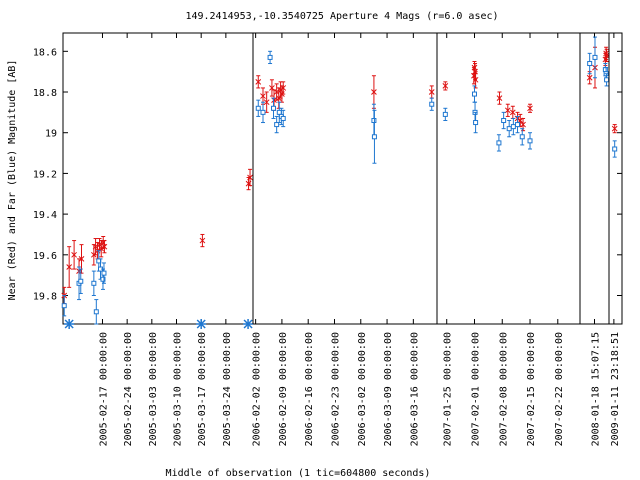  I want to click on y-tick-label: 19.4, so click(45, 215).